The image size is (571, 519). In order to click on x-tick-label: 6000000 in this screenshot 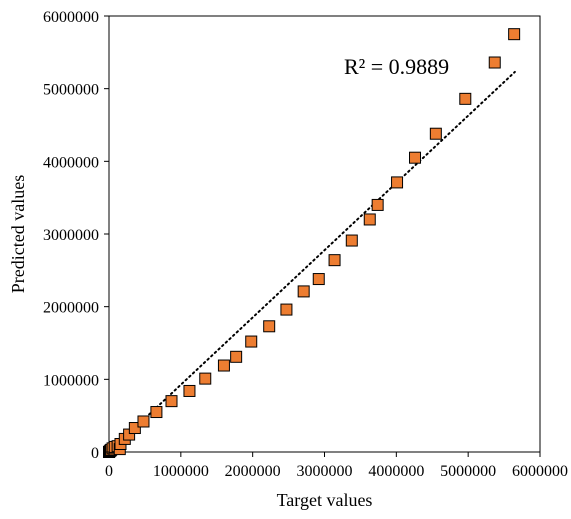, I will do `click(540, 471)`.